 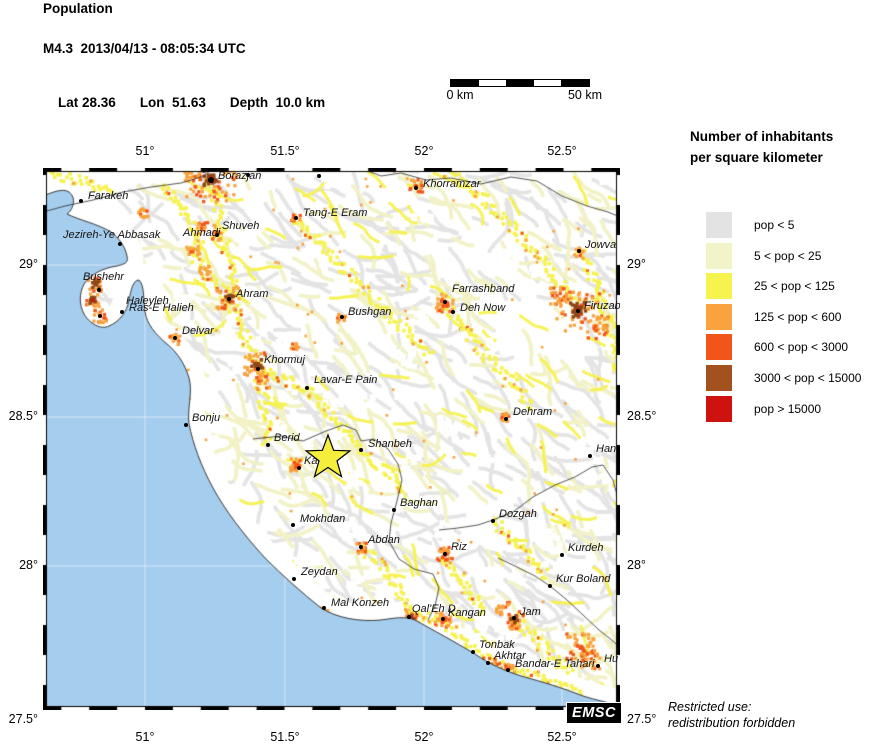 What do you see at coordinates (483, 289) in the screenshot?
I see `town-label: Farrashband` at bounding box center [483, 289].